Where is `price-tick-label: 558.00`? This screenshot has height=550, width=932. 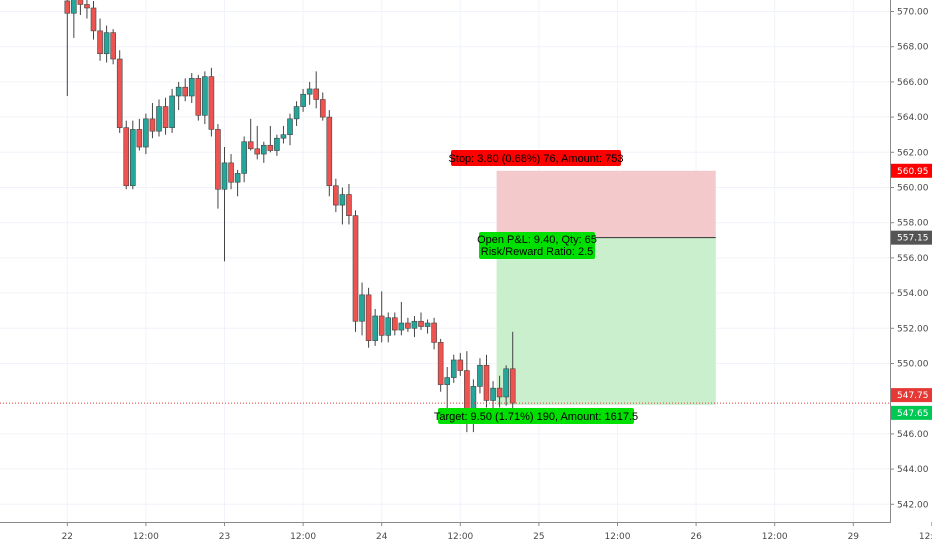
price-tick-label: 558.00 is located at coordinates (913, 224).